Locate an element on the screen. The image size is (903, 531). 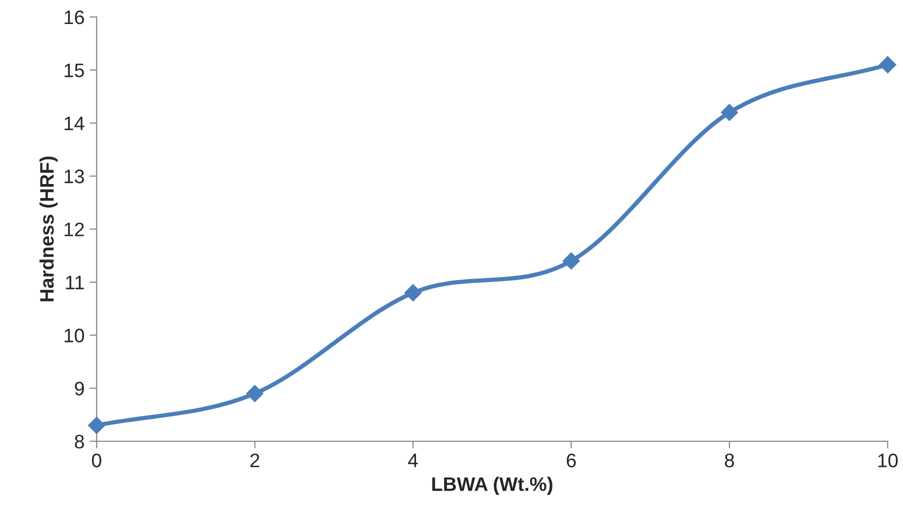
x-tick-label: 4 is located at coordinates (413, 461).